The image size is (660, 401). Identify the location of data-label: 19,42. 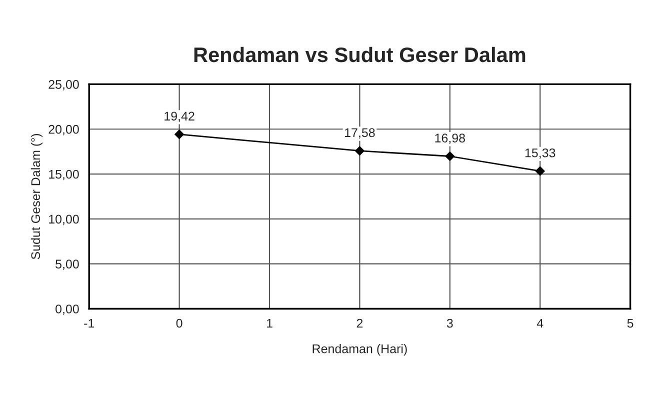
(179, 117).